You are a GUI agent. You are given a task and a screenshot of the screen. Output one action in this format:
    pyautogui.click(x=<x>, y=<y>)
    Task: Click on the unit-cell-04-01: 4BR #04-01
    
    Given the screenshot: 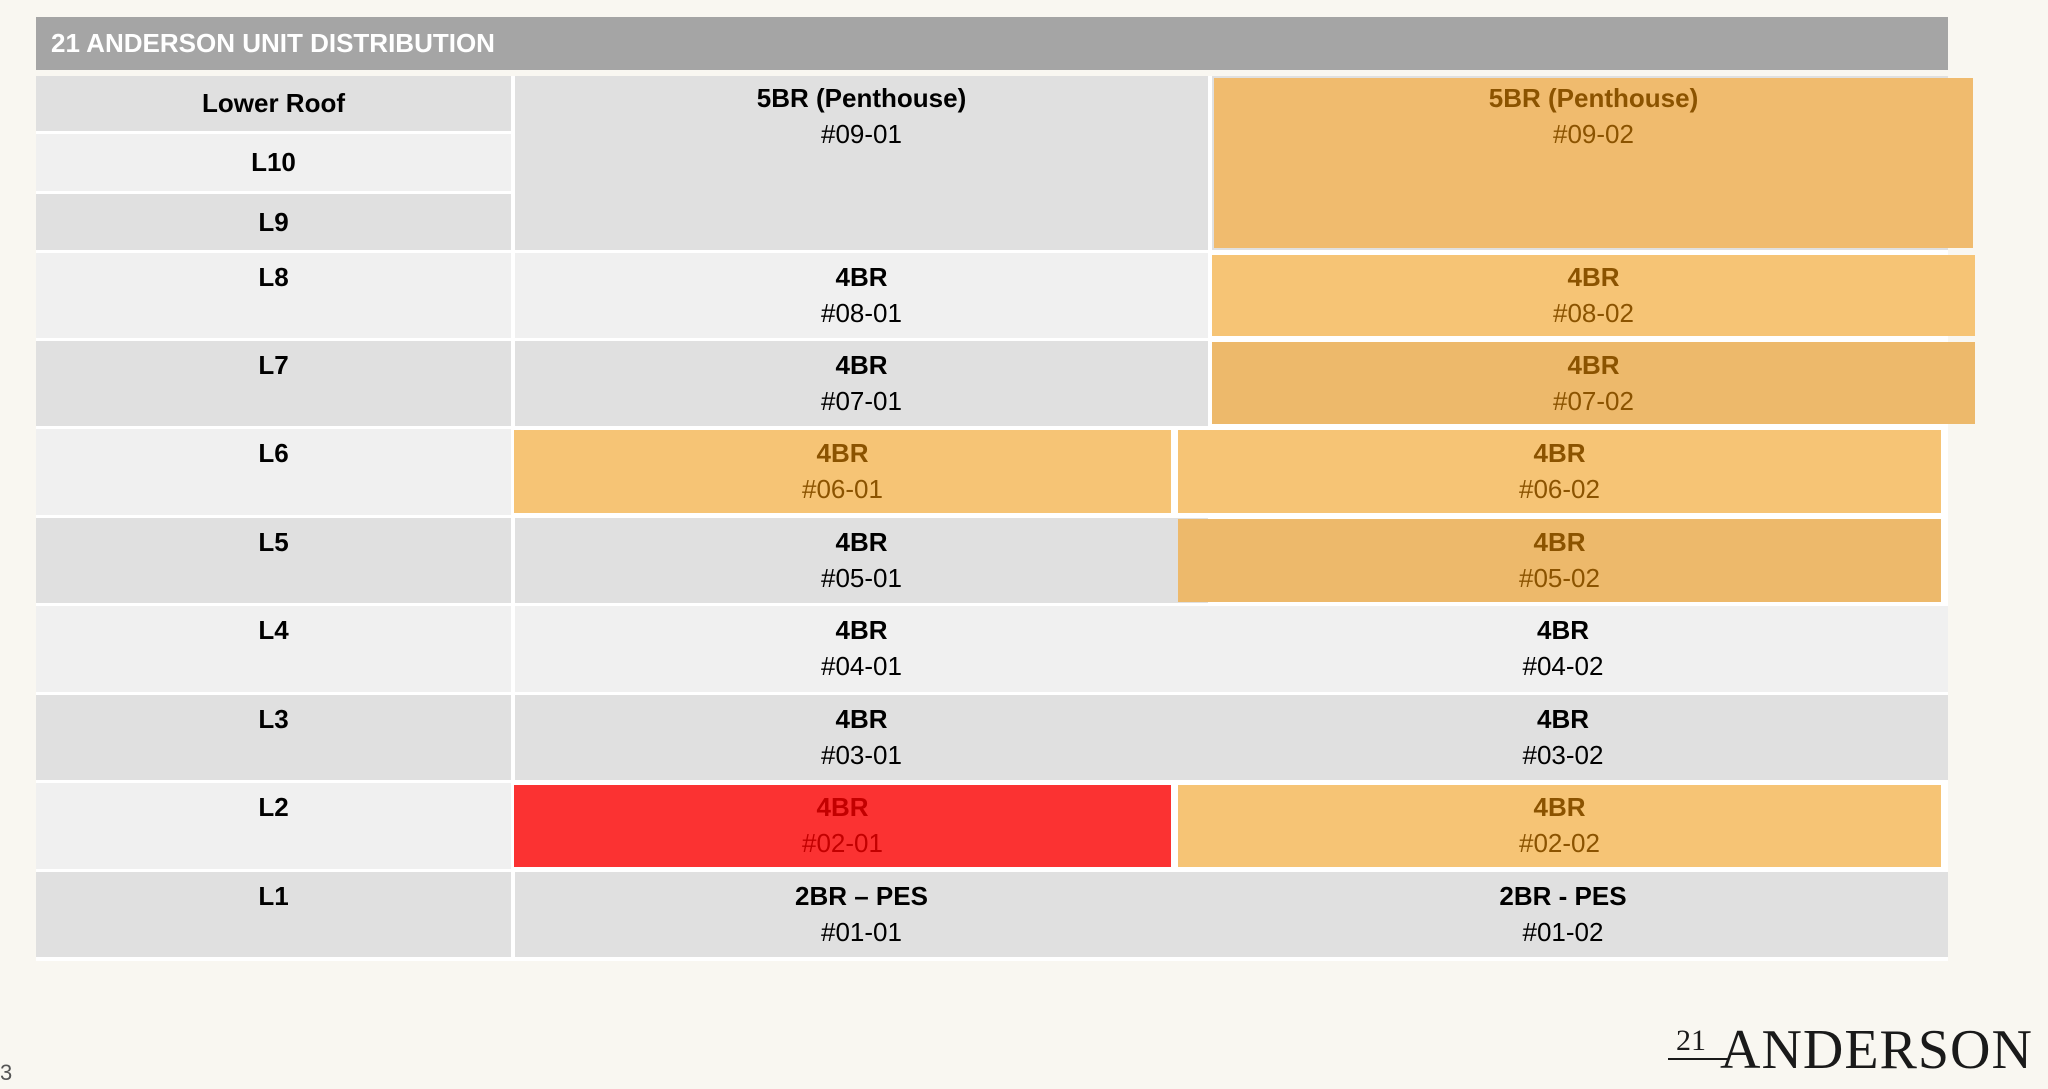 What is the action you would take?
    pyautogui.click(x=861, y=649)
    